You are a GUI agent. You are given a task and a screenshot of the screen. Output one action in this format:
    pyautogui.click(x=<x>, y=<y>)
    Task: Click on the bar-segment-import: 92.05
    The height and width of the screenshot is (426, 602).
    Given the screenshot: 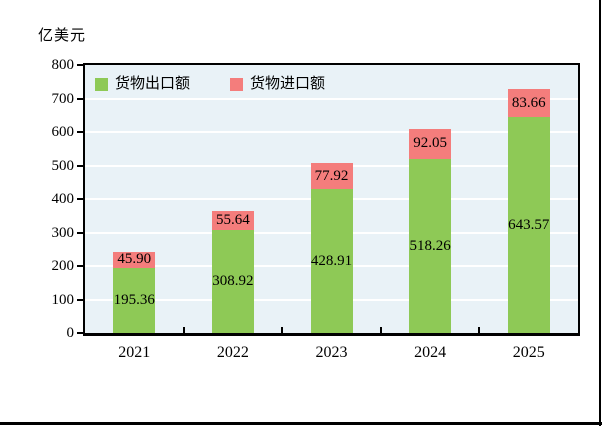 What is the action you would take?
    pyautogui.click(x=430, y=144)
    